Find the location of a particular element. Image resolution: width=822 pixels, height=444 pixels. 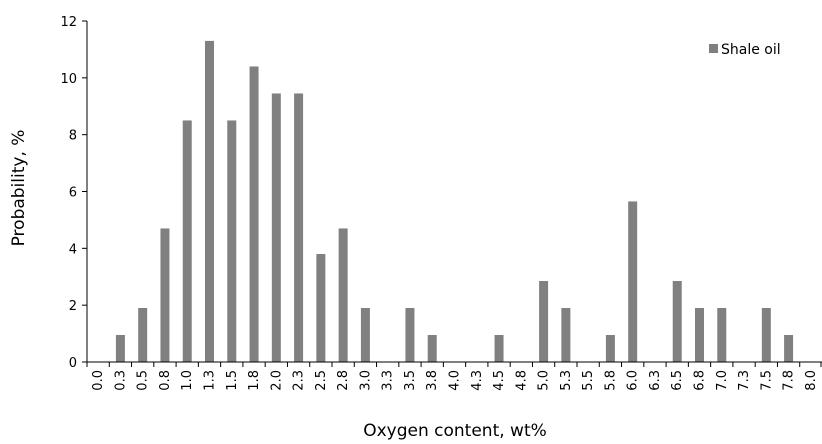

x-tick-label: 0.3 is located at coordinates (120, 380).